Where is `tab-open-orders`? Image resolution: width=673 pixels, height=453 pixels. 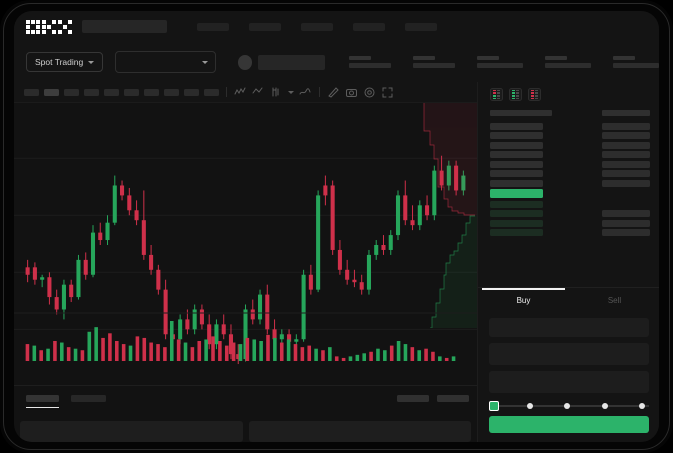
tab-open-orders is located at coordinates (42, 401).